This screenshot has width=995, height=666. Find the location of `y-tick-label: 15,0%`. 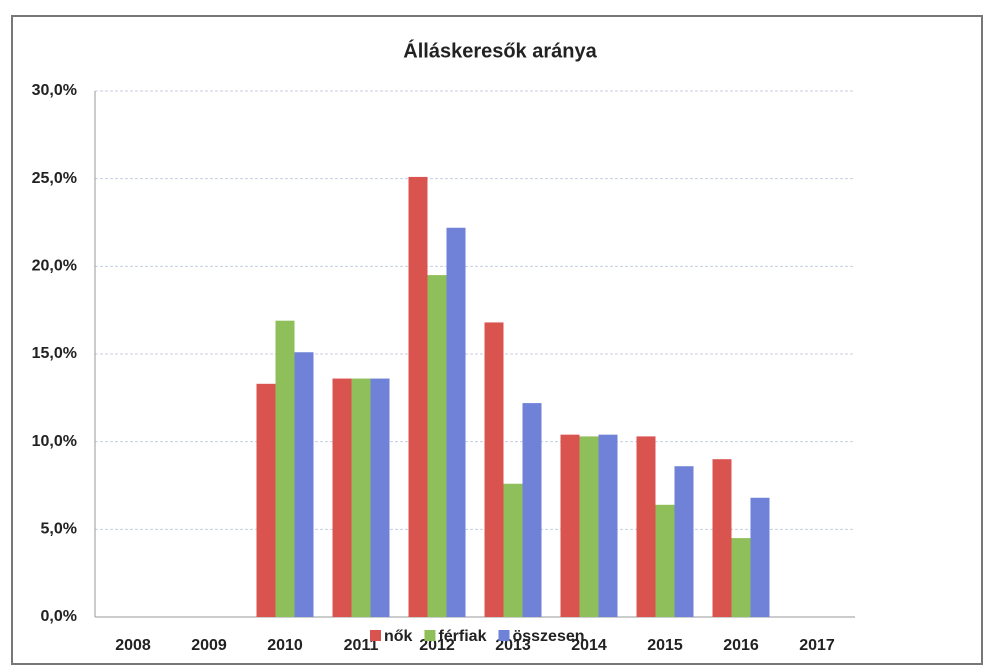

y-tick-label: 15,0% is located at coordinates (54, 353).